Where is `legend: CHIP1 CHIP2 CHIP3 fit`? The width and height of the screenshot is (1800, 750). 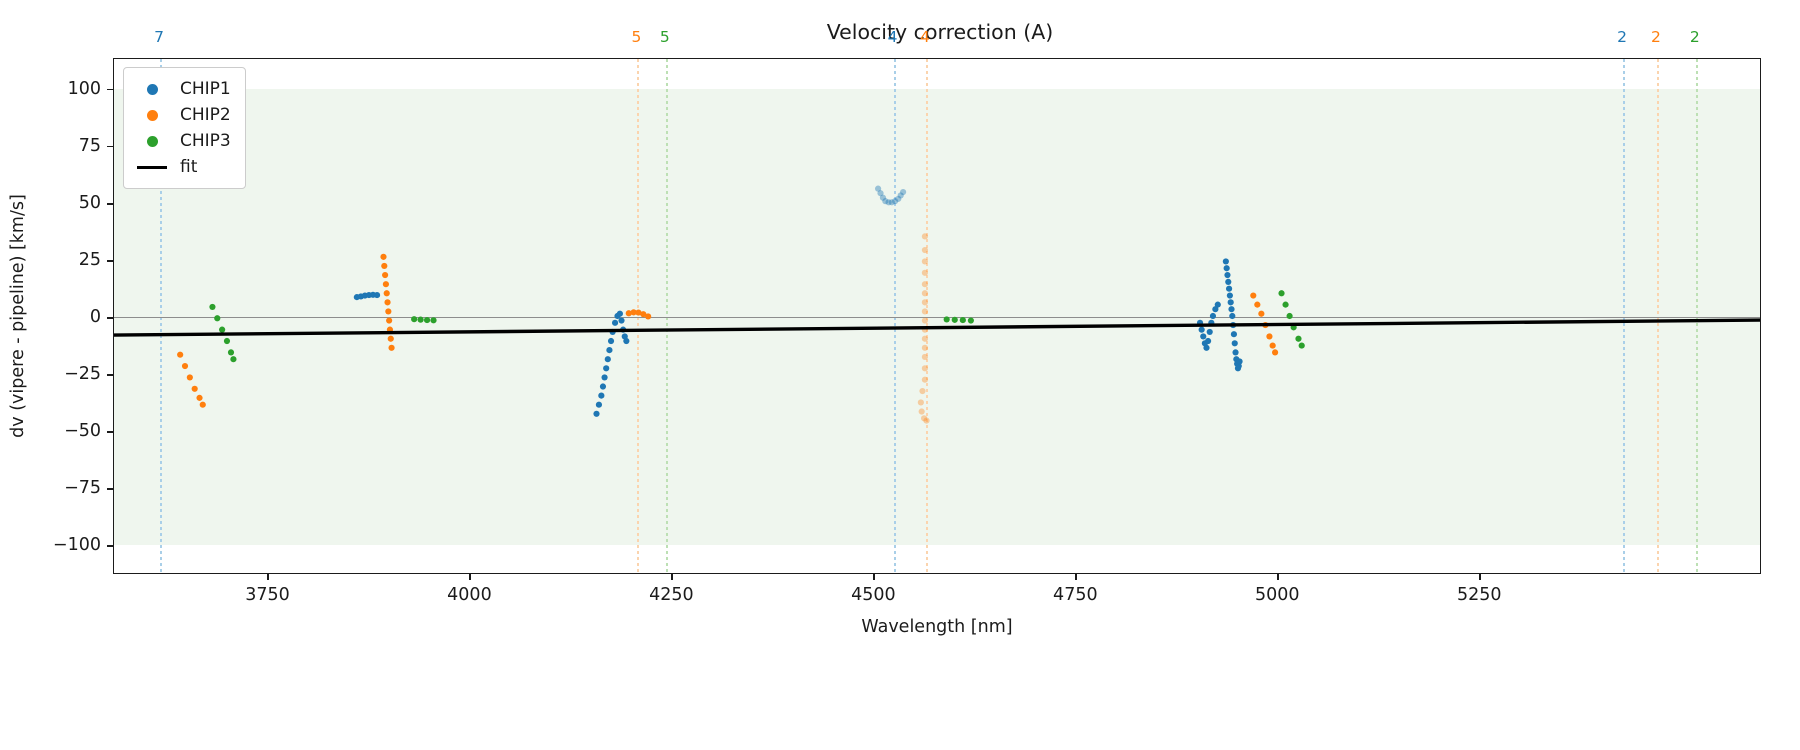 legend: CHIP1 CHIP2 CHIP3 fit is located at coordinates (184, 128).